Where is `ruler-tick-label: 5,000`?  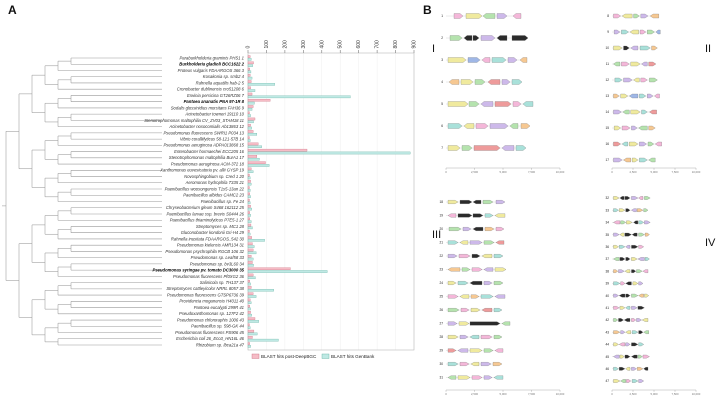
ruler-tick-label: 5,000 is located at coordinates (503, 172).